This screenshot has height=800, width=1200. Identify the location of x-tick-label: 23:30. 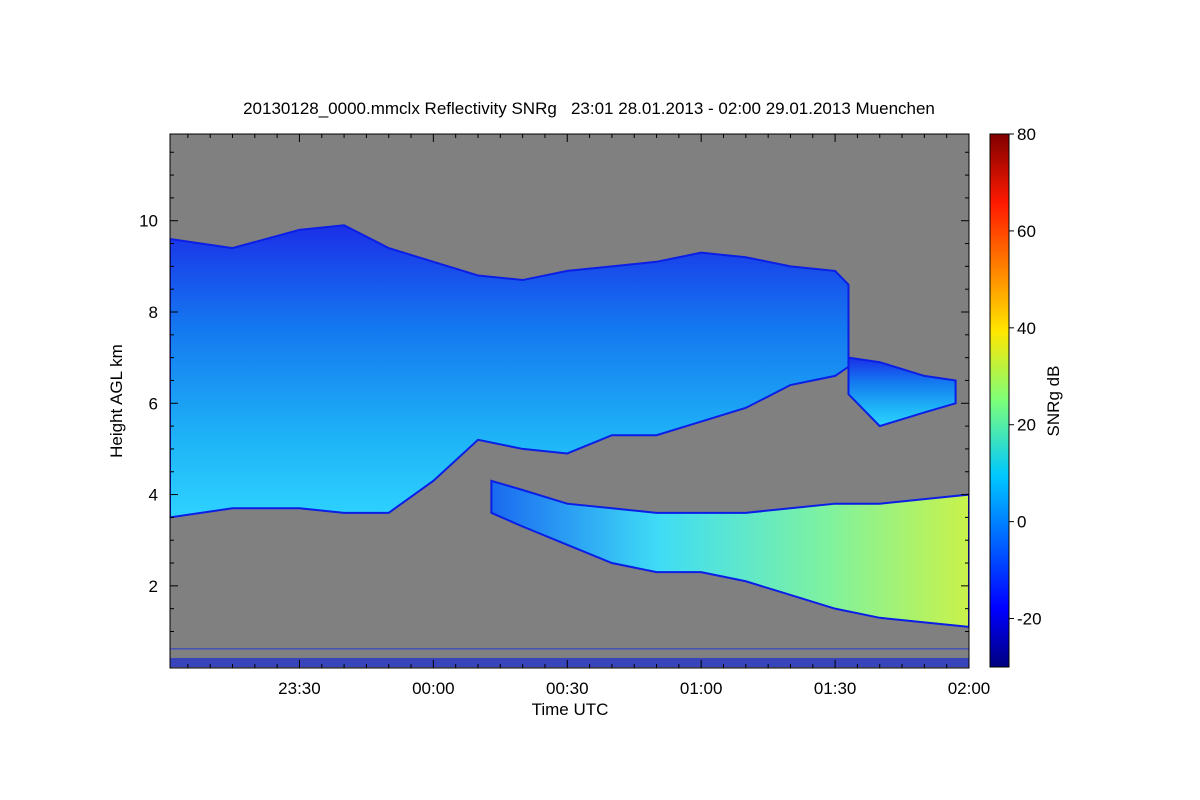
(299, 688).